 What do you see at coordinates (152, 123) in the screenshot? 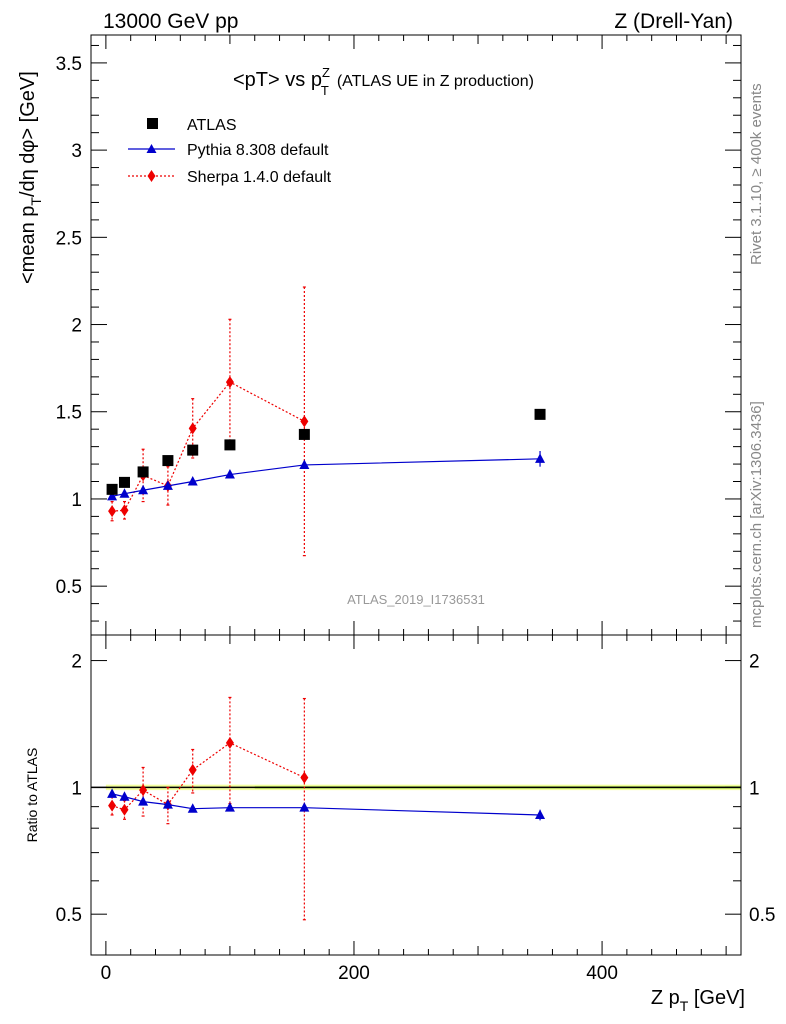
I see `legend-marker-atlas` at bounding box center [152, 123].